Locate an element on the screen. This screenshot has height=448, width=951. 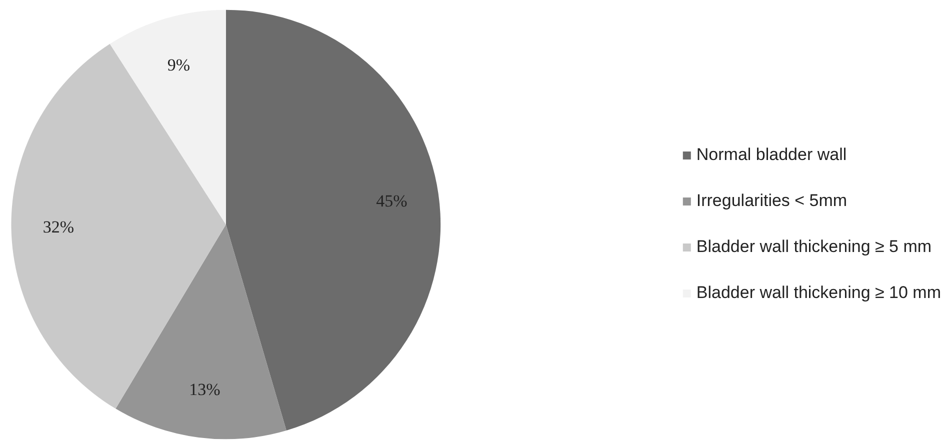
data-label: 32% is located at coordinates (58, 227).